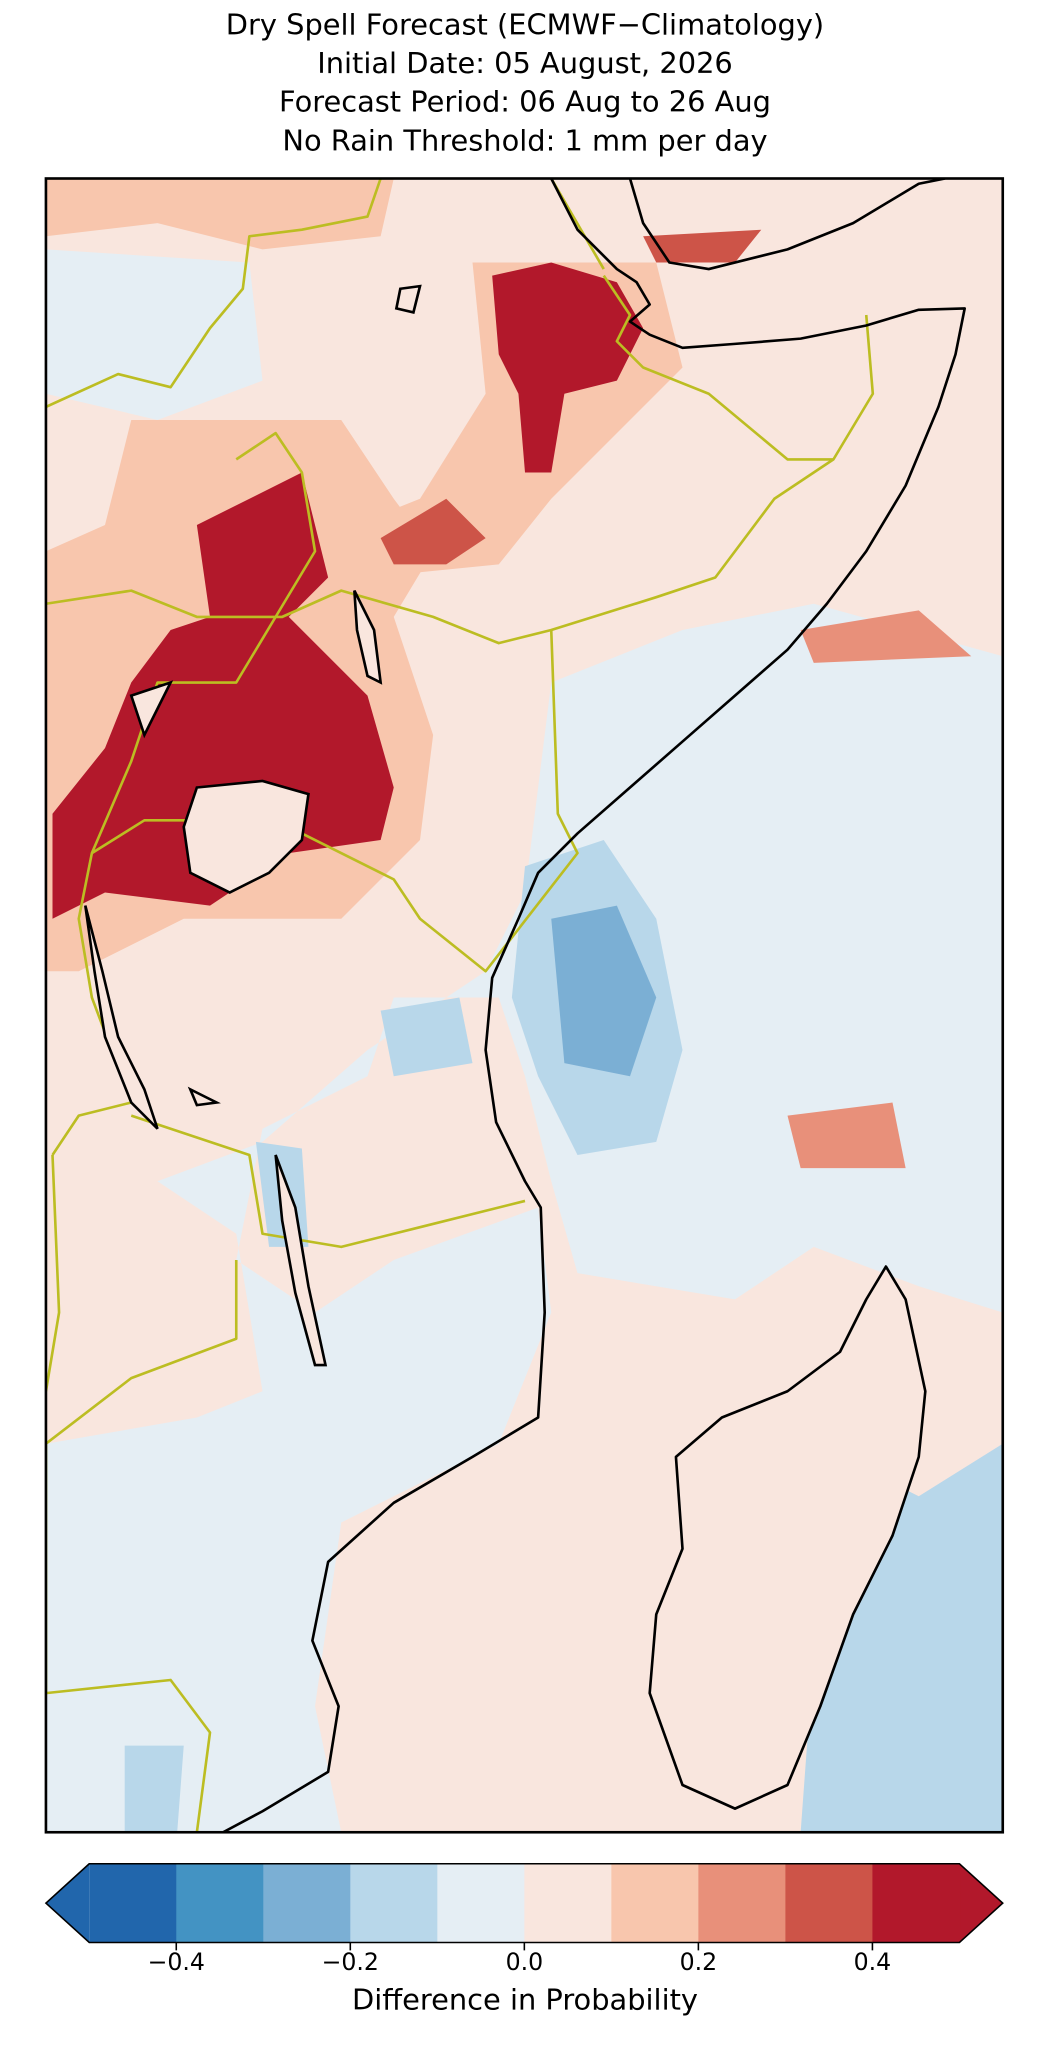  I want to click on colorbar-tick-label: −0.2, so click(350, 1962).